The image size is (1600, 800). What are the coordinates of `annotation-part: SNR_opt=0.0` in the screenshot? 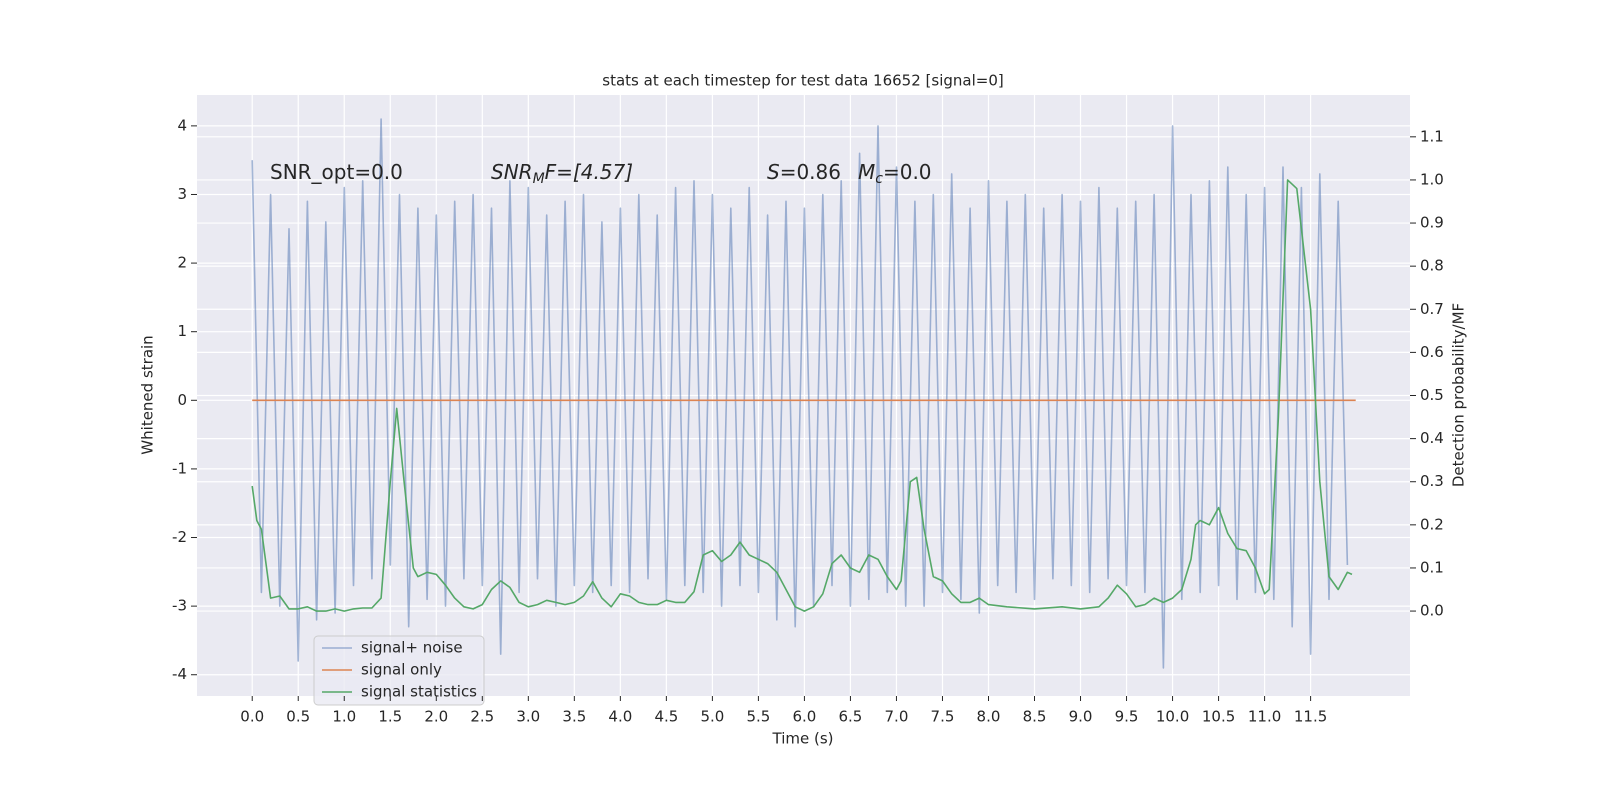 It's located at (336, 172).